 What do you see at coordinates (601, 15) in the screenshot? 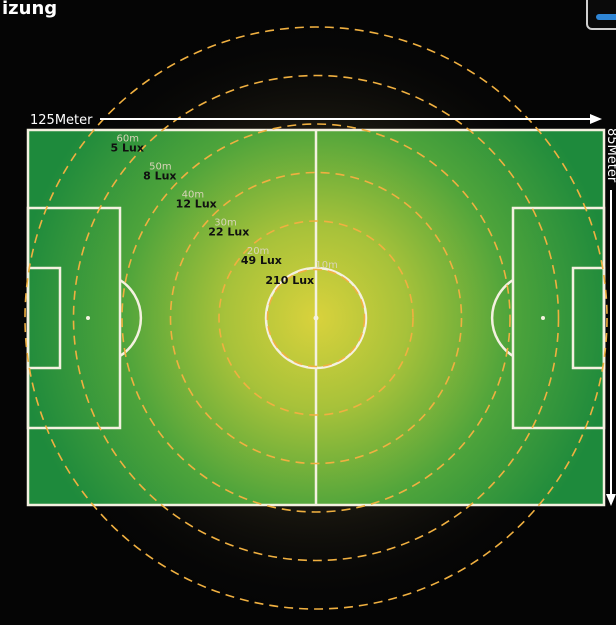
I see `badge-icon` at bounding box center [601, 15].